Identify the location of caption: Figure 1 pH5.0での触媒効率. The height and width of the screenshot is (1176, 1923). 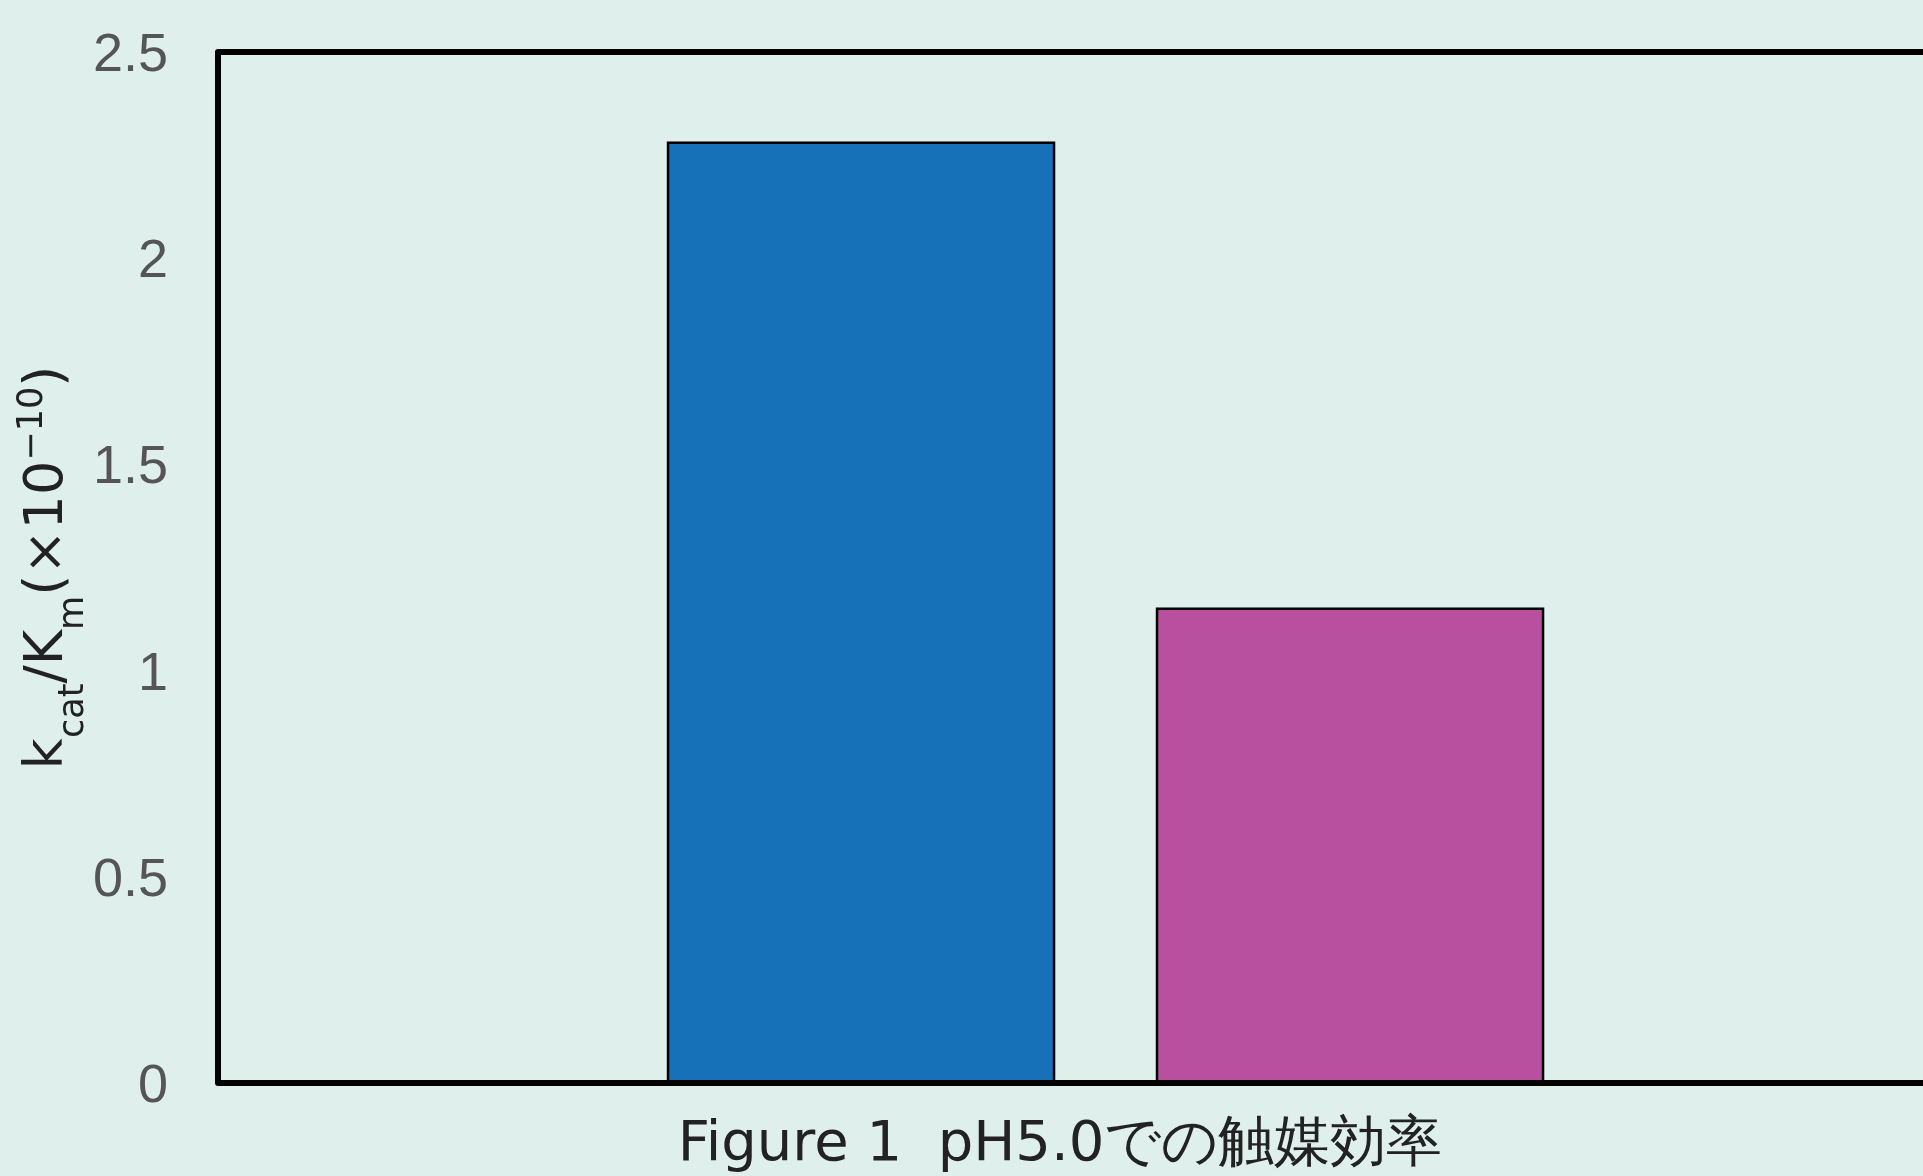
(1060, 1140).